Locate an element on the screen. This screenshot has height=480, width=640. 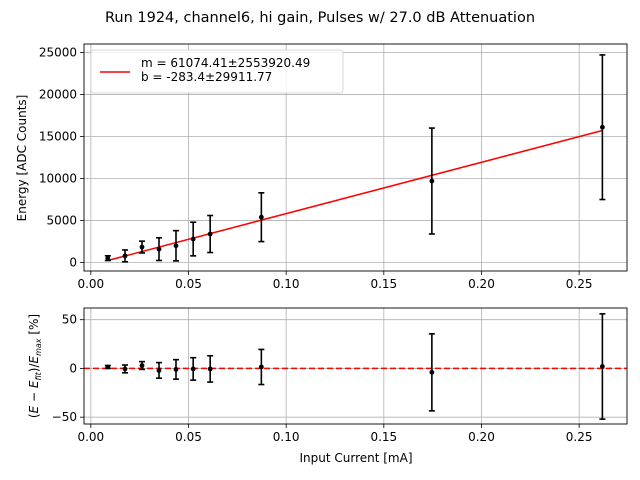
residual-x-axis-label: Input Current [mA] is located at coordinates (355, 458).